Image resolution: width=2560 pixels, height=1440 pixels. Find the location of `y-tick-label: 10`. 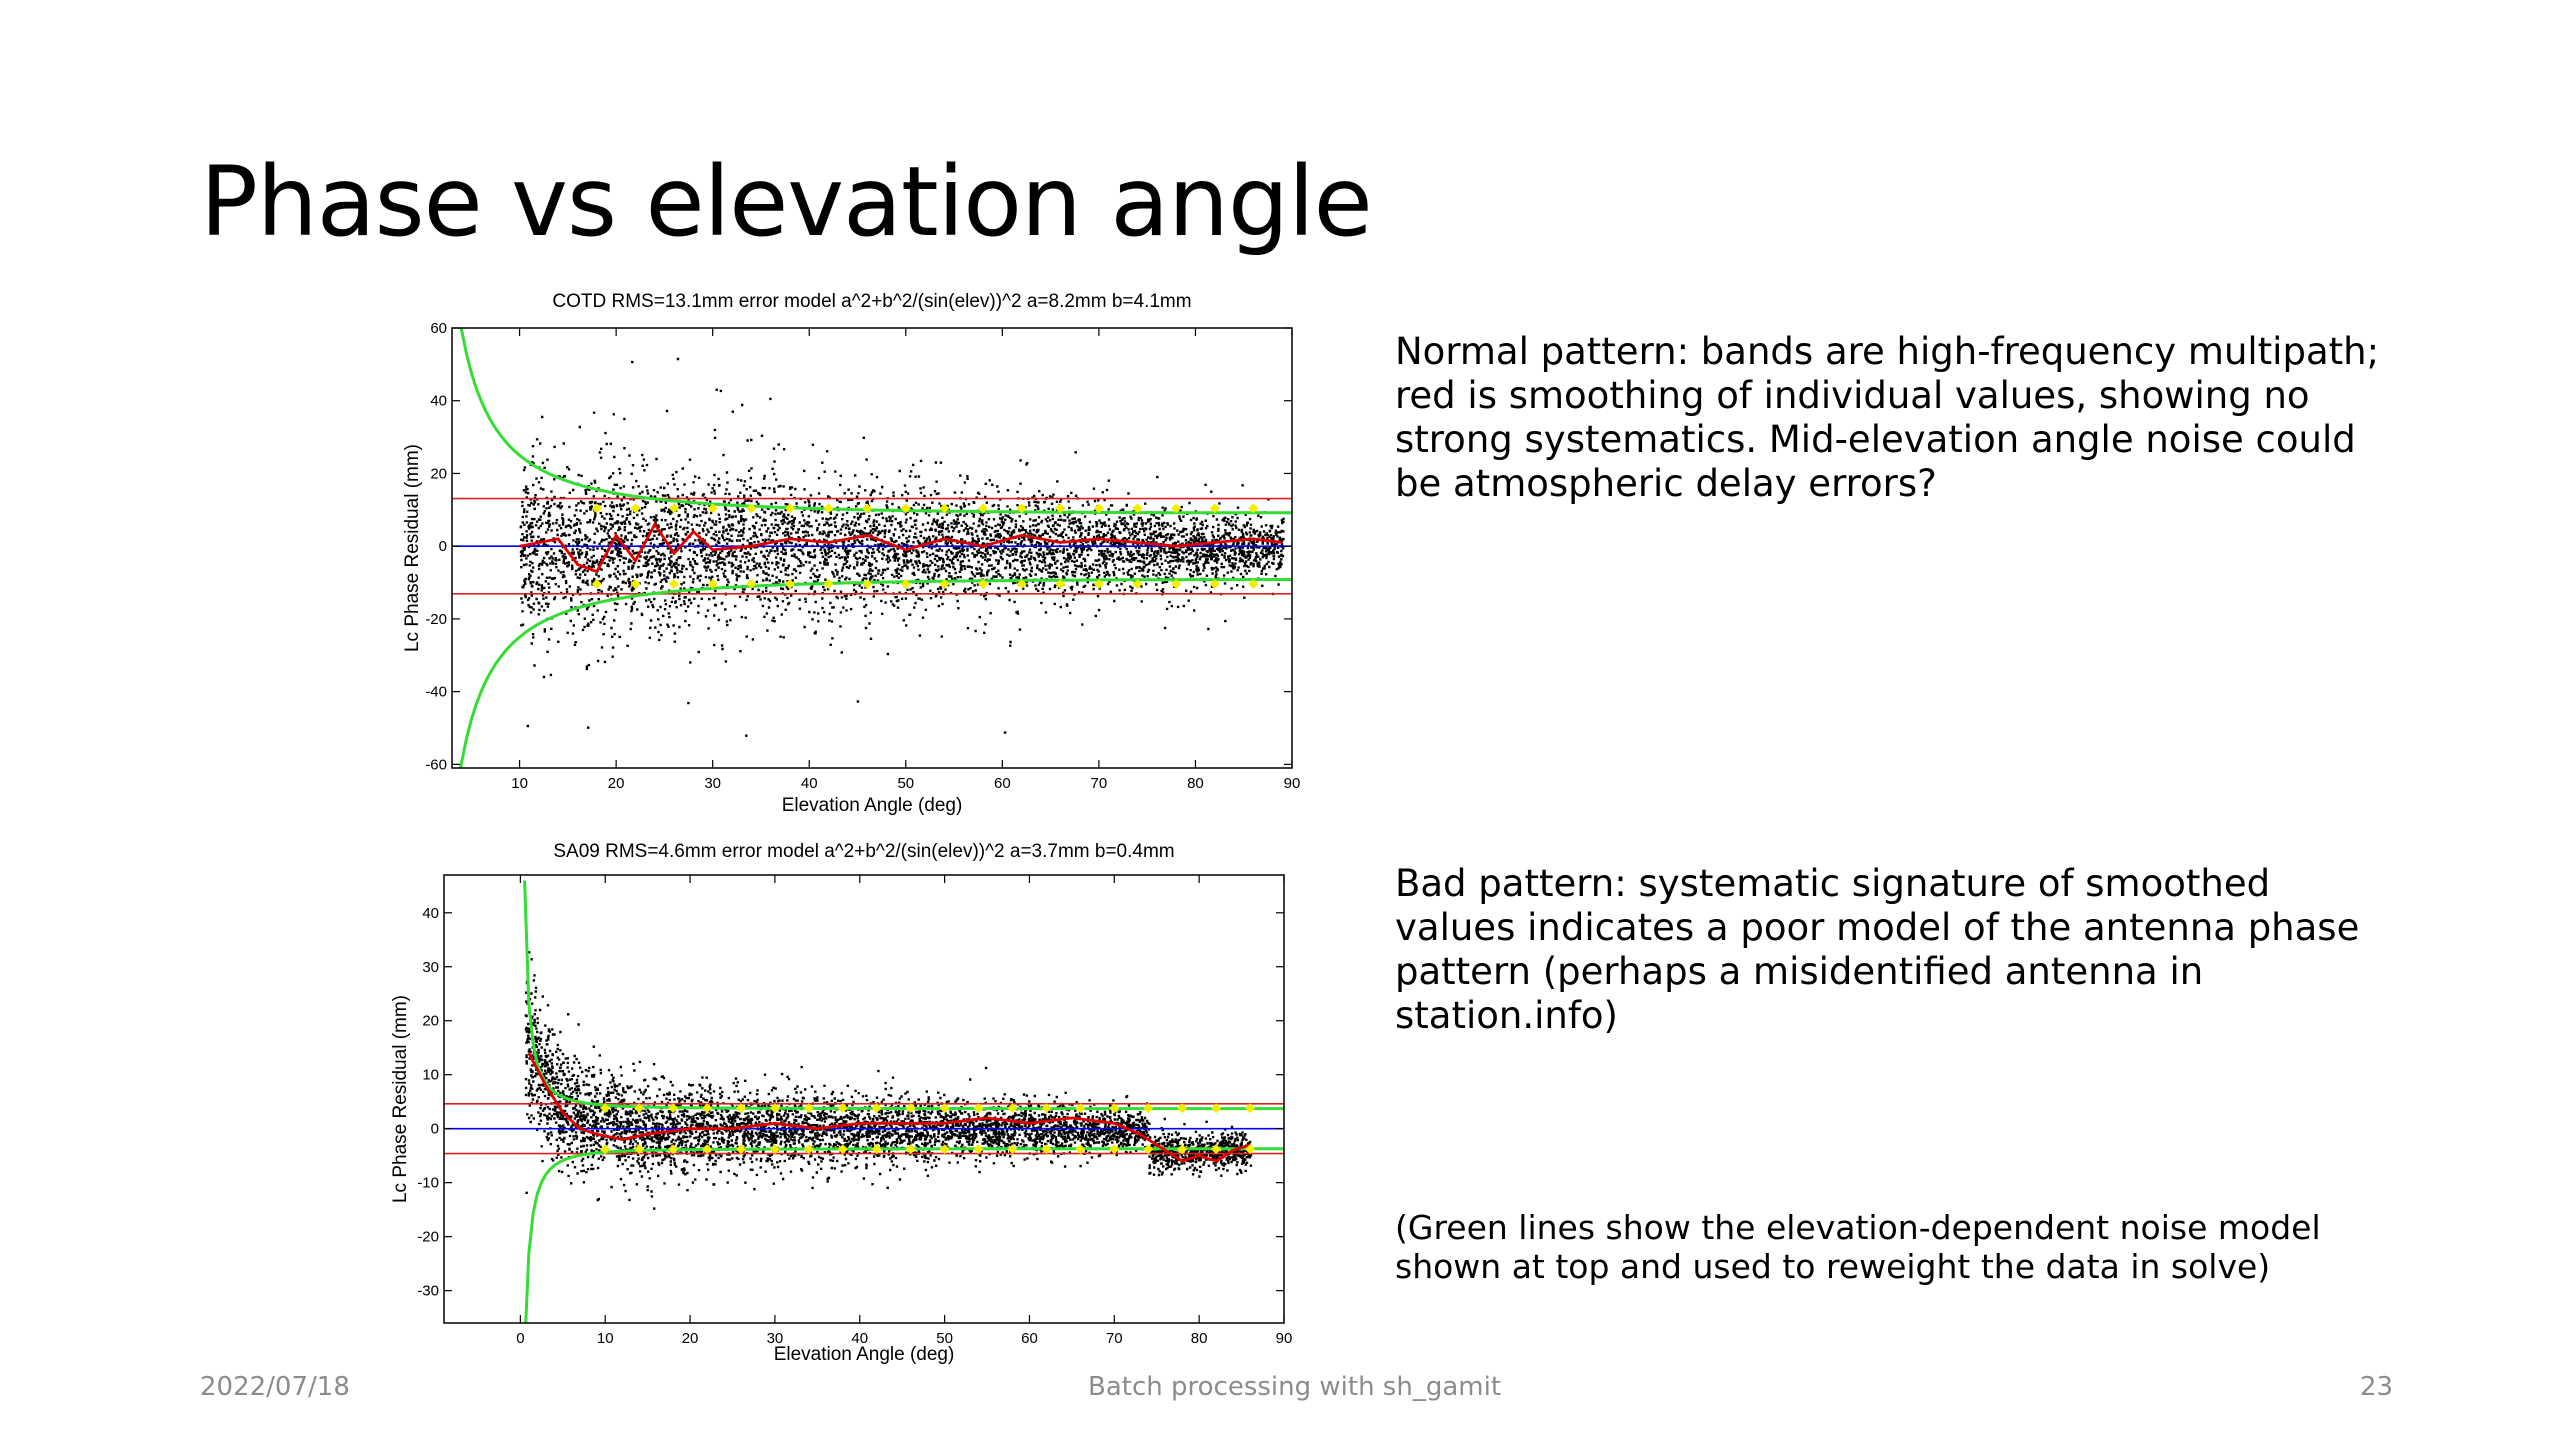

y-tick-label: 10 is located at coordinates (430, 1075).